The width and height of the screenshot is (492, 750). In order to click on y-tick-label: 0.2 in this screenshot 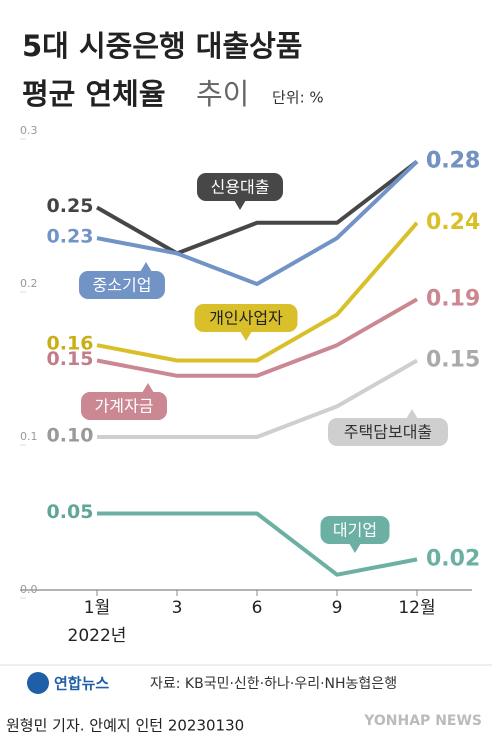, I will do `click(29, 283)`.